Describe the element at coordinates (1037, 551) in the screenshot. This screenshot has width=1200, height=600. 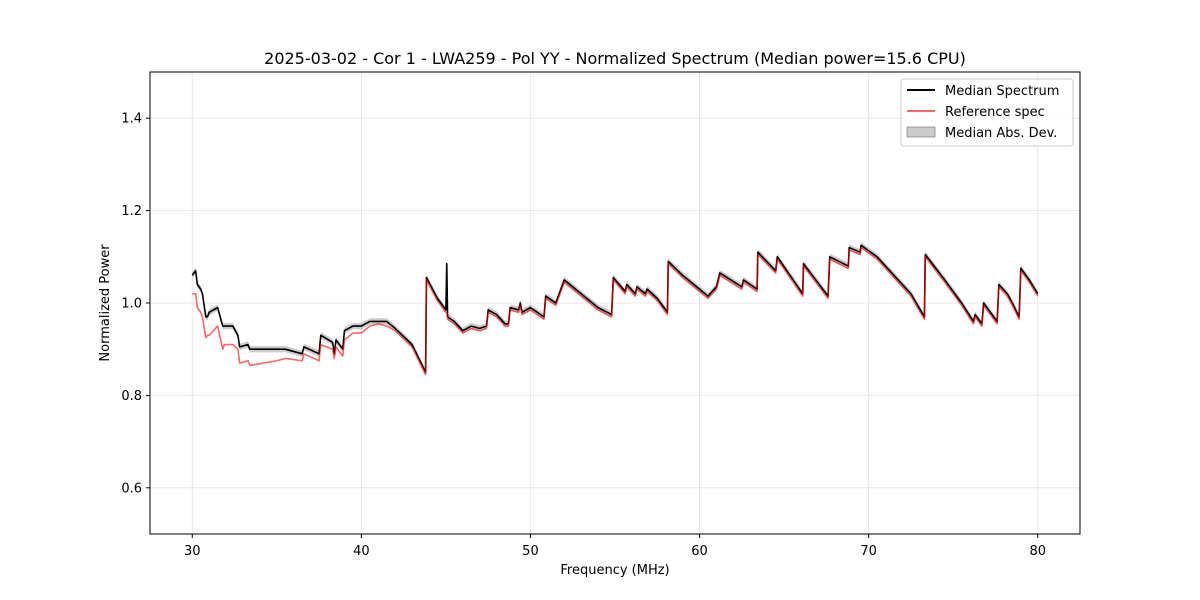
I see `x-tick-label: 80` at that location.